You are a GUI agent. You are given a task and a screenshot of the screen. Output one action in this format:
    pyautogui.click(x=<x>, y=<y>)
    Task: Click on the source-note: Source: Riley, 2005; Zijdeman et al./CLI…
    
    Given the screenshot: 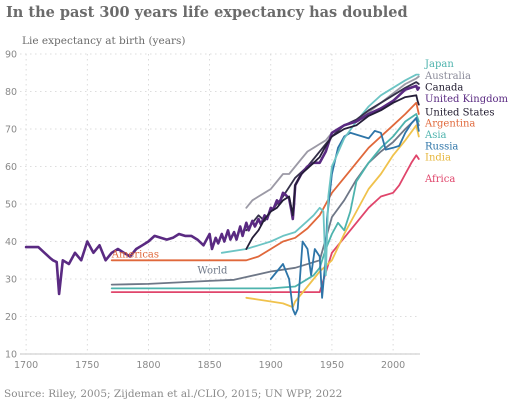 What is the action you would take?
    pyautogui.click(x=173, y=394)
    